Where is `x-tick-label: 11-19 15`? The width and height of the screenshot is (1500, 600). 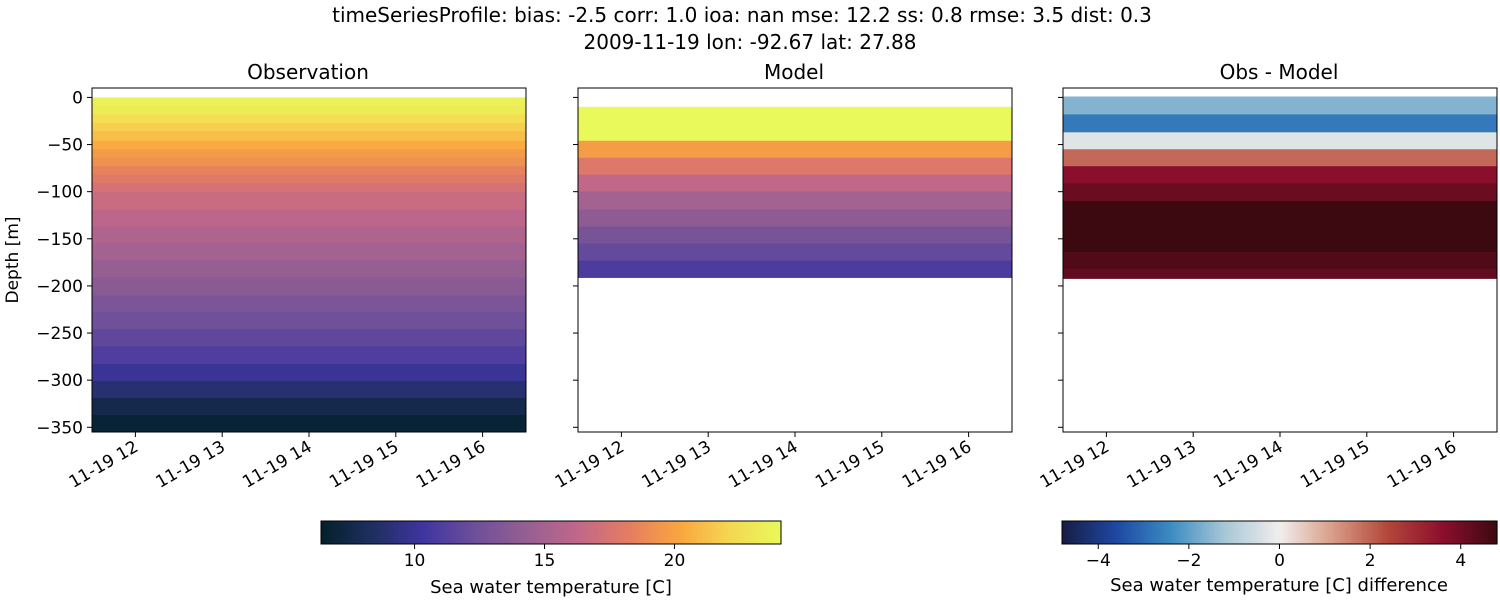 x-tick-label: 11-19 15 is located at coordinates (1335, 465).